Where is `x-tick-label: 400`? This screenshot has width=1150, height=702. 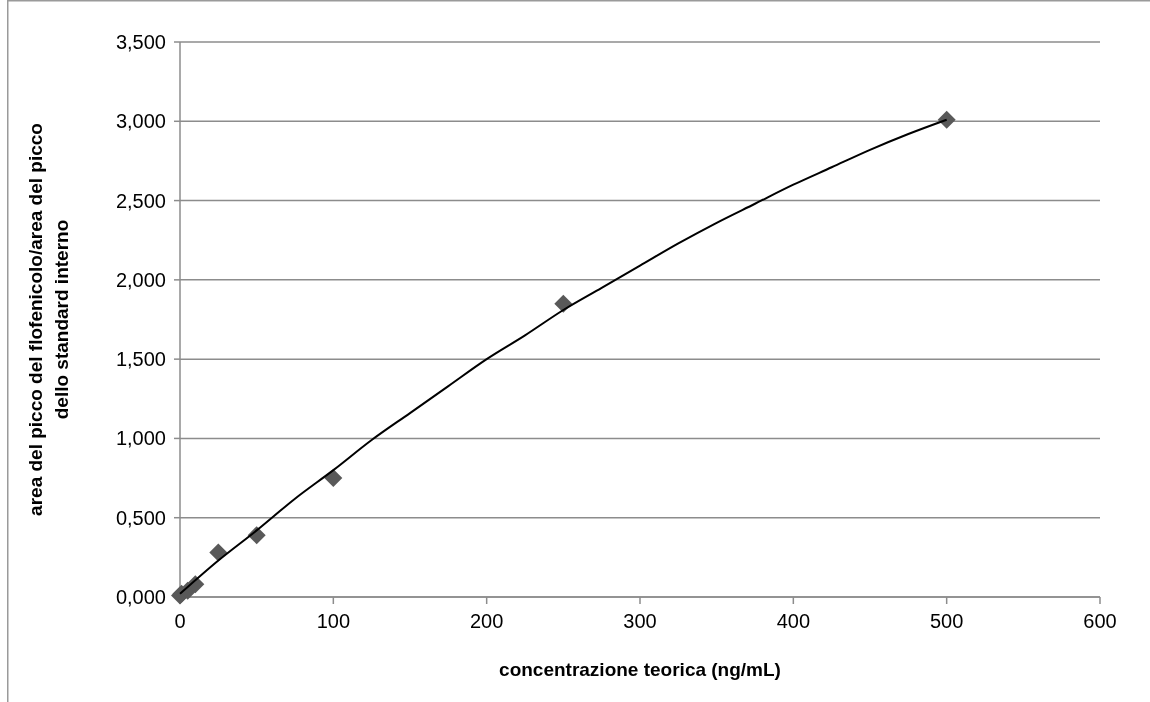 x-tick-label: 400 is located at coordinates (793, 621).